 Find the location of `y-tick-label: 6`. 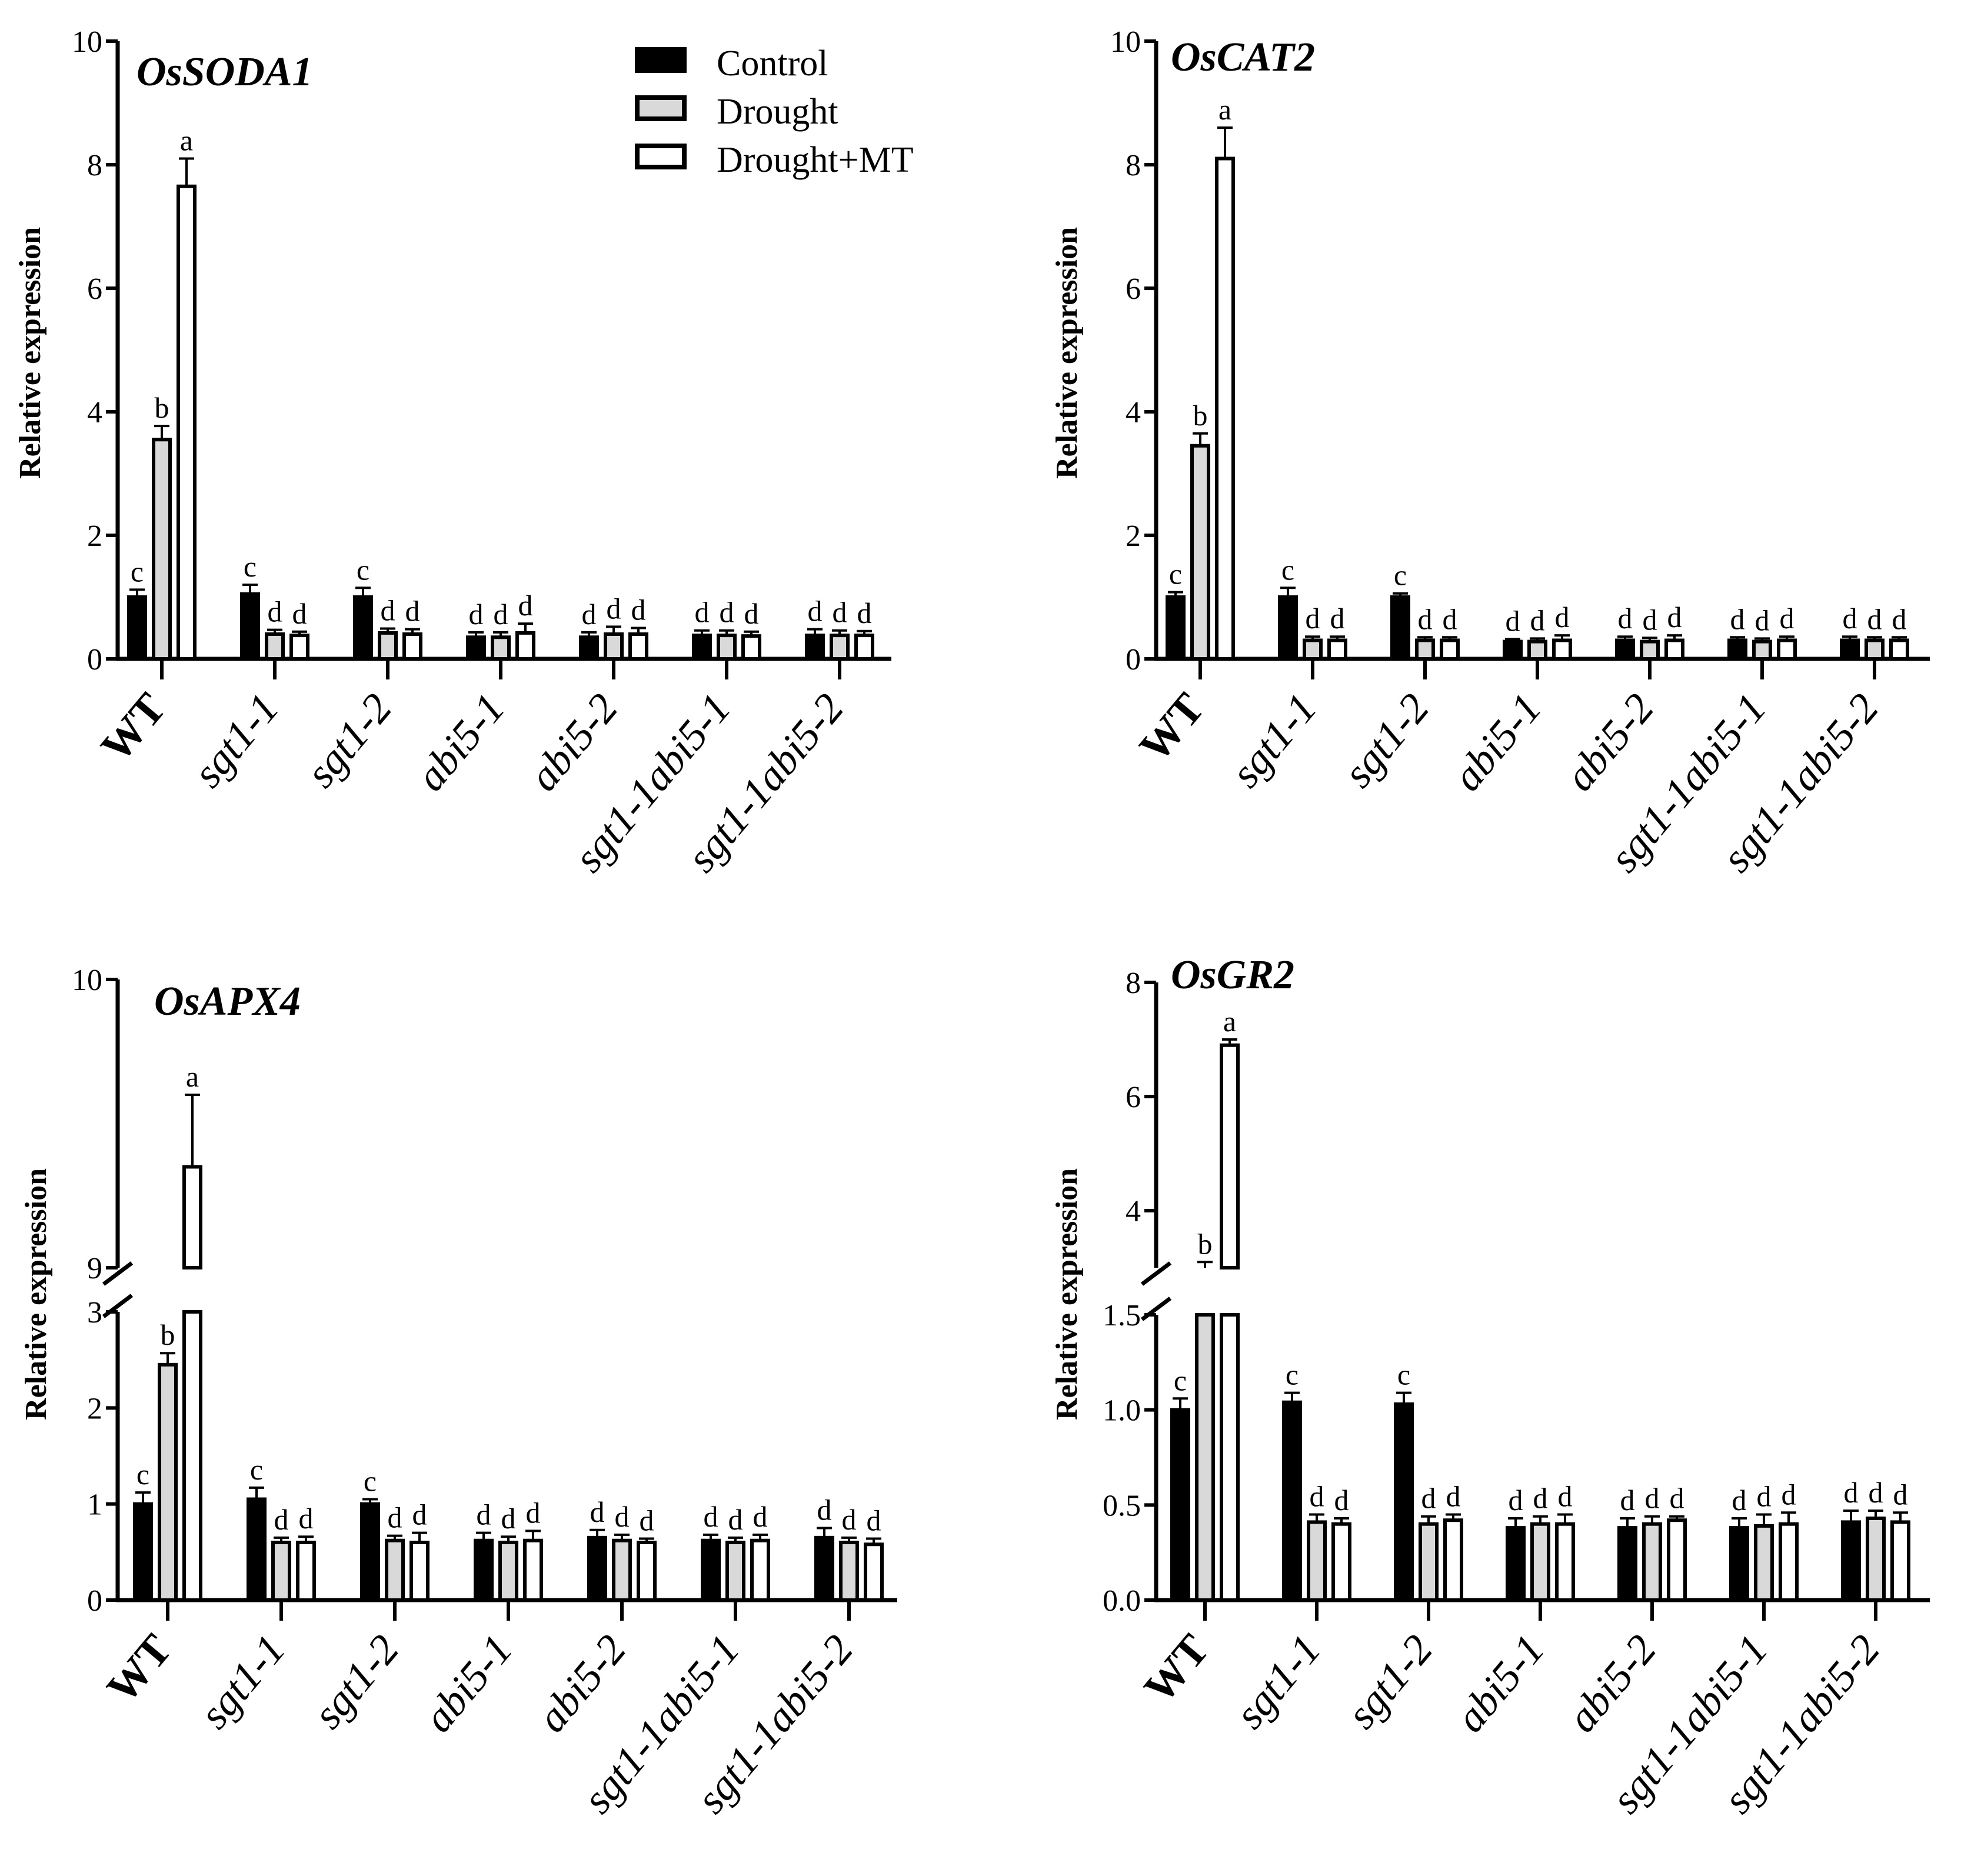

y-tick-label: 6 is located at coordinates (94, 289).